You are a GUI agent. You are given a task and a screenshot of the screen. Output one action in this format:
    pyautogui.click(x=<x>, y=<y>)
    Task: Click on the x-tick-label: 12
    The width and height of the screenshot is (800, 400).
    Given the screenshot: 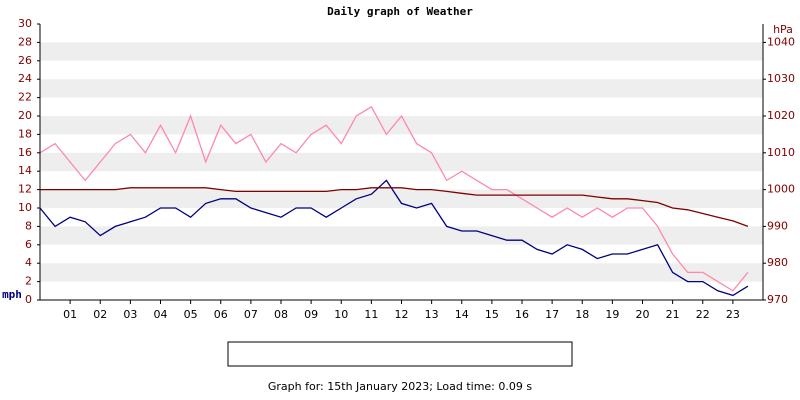 What is the action you would take?
    pyautogui.click(x=402, y=314)
    